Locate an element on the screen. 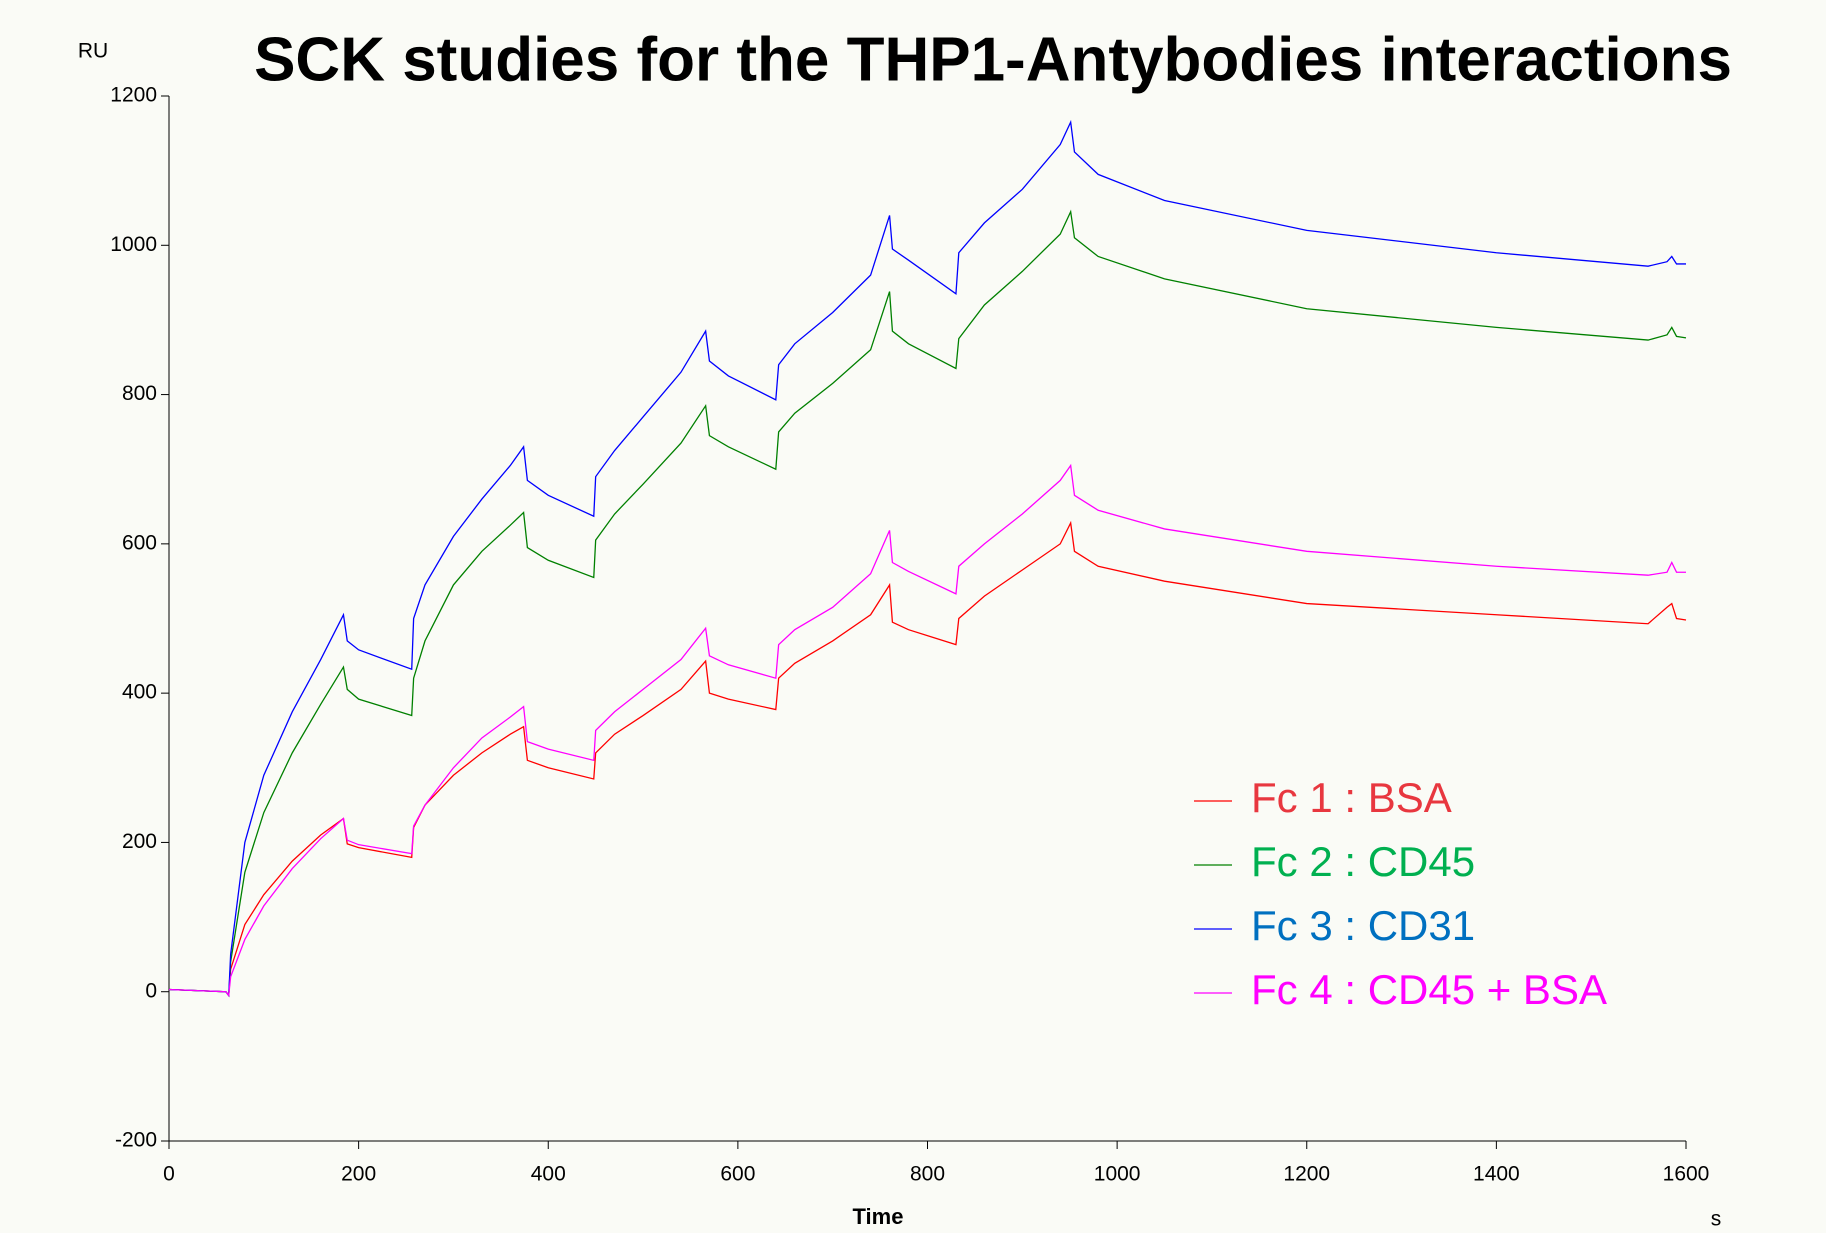  y-tick-label: 0 is located at coordinates (151, 990).